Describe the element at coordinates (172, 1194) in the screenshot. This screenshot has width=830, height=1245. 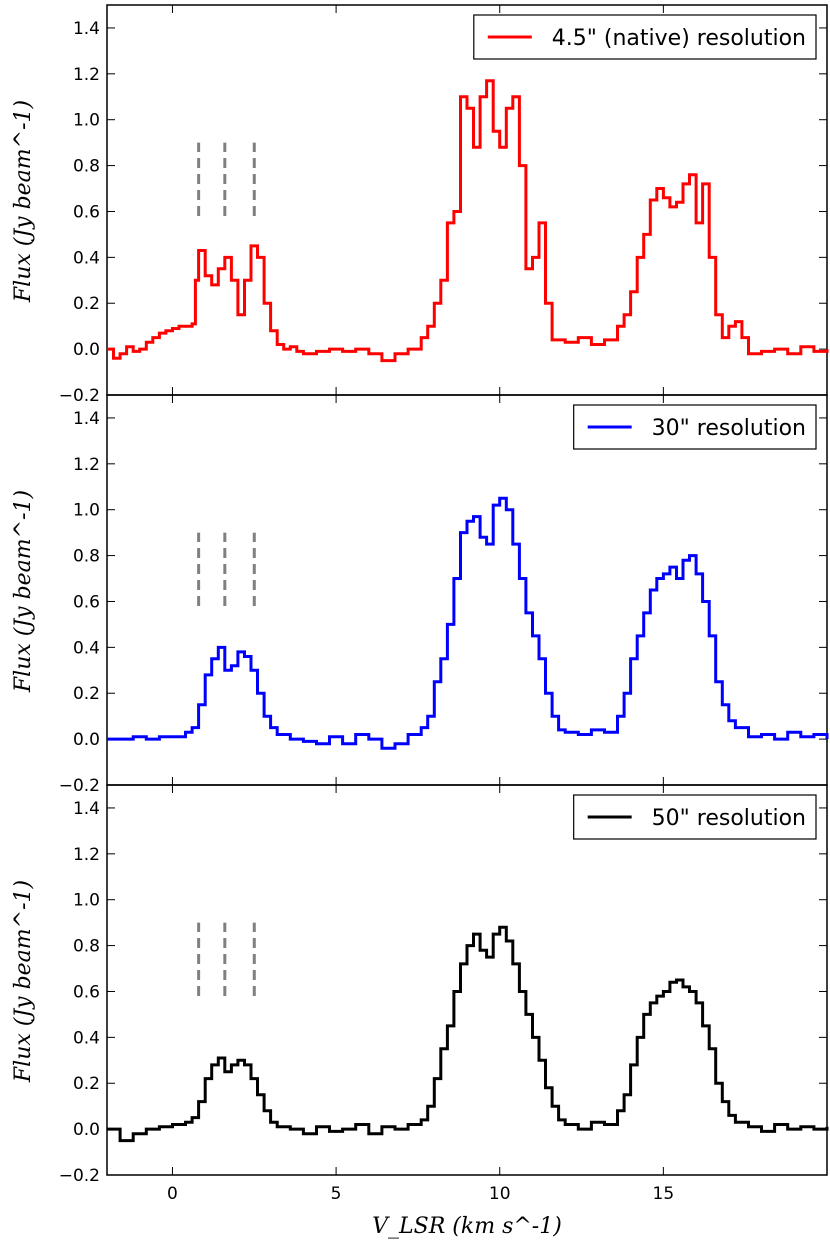
I see `x-tick-label: 0` at that location.